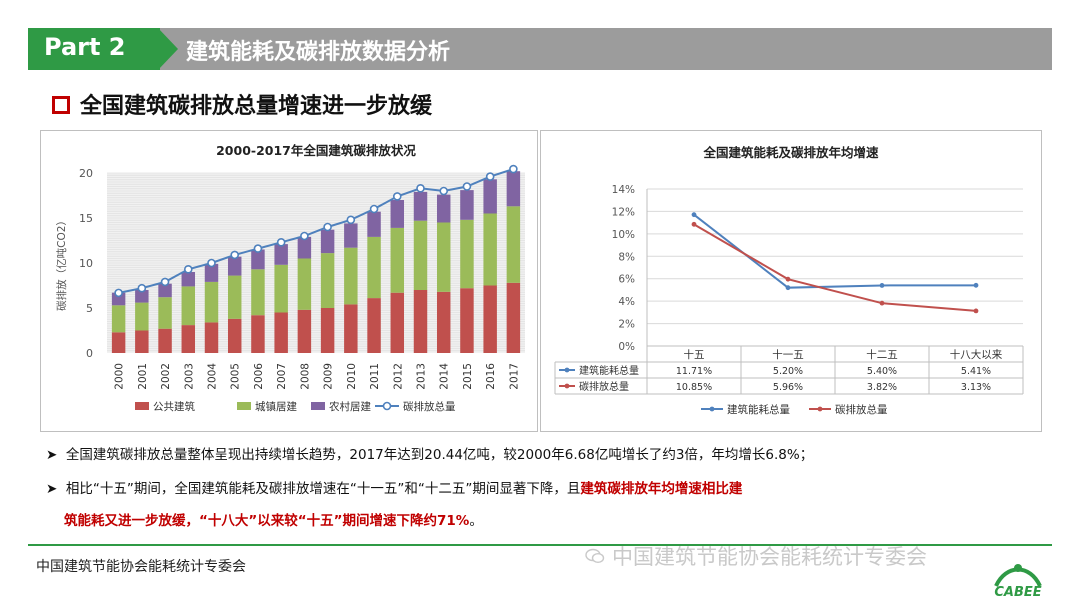 This screenshot has height=608, width=1080. What do you see at coordinates (567, 386) in the screenshot?
I see `table-legend-marker` at bounding box center [567, 386].